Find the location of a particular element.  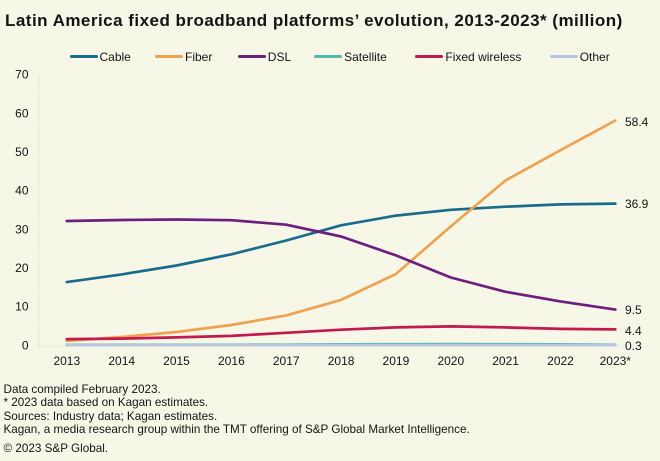

svg-text: 2018 is located at coordinates (341, 361).